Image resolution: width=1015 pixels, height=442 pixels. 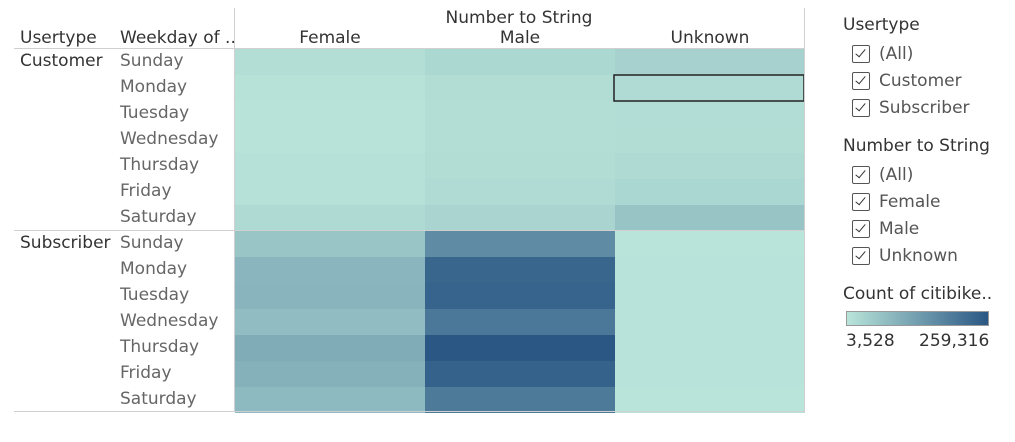 I want to click on bottom-border, so click(x=409, y=411).